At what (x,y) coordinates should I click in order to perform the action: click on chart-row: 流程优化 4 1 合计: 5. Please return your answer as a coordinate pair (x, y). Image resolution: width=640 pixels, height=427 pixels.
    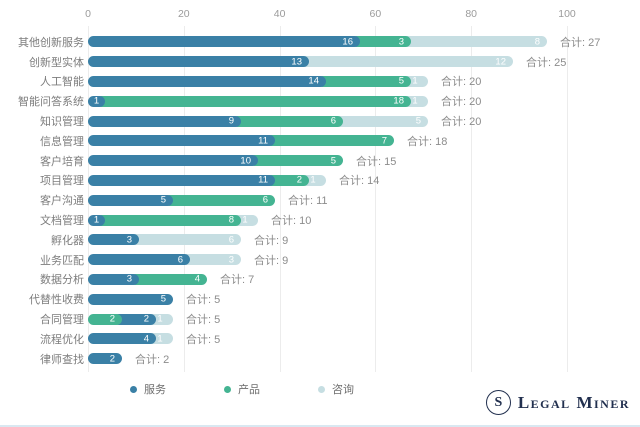
    Looking at the image, I should click on (320, 339).